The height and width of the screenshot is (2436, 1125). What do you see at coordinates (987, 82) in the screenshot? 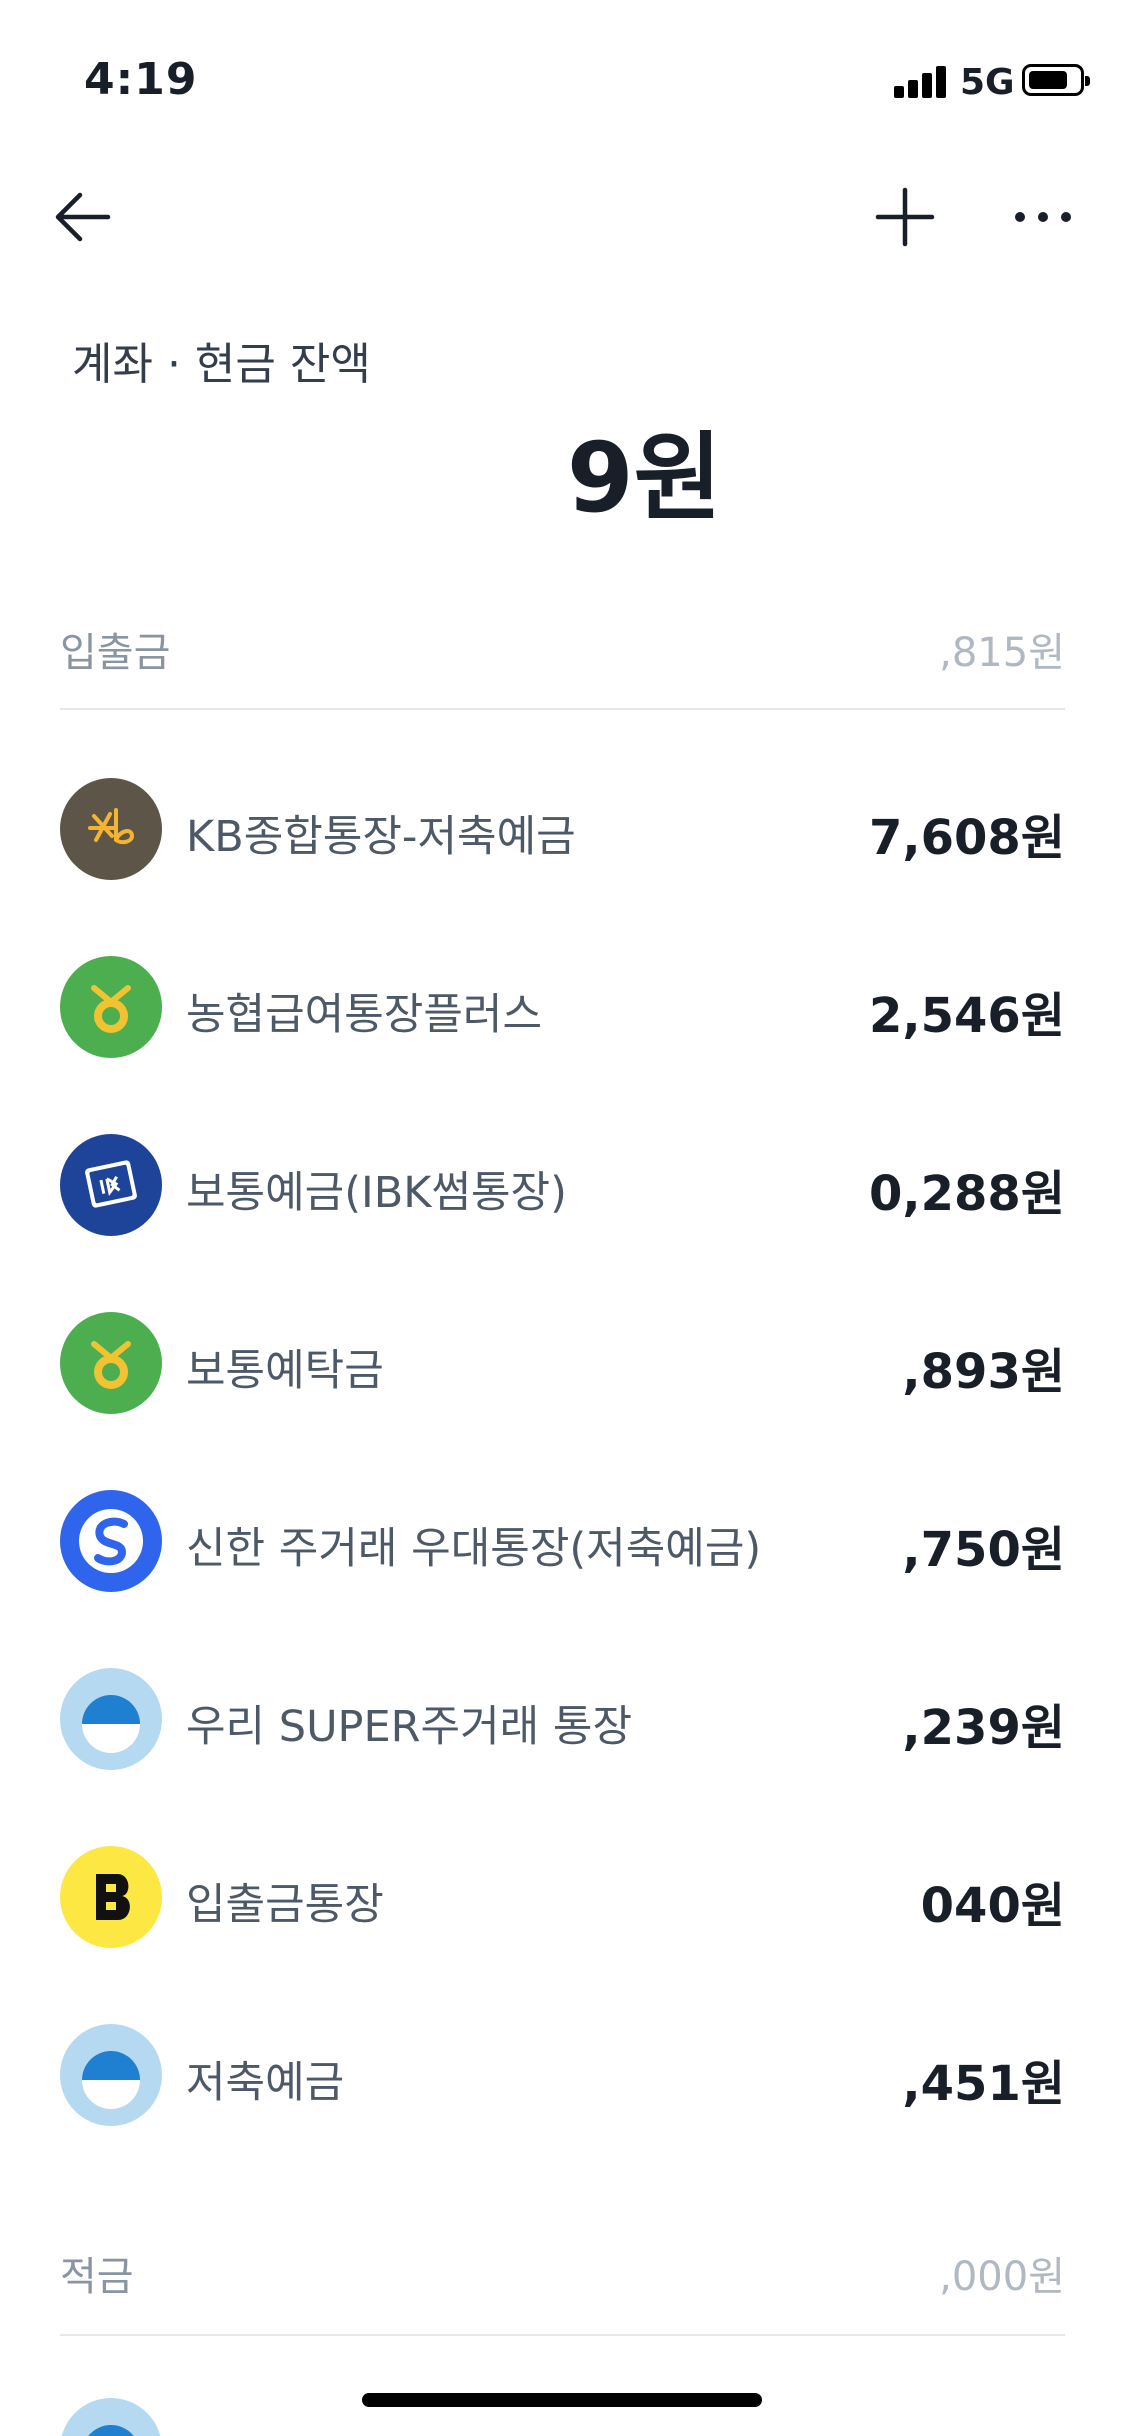
I see `network-label: 5G` at bounding box center [987, 82].